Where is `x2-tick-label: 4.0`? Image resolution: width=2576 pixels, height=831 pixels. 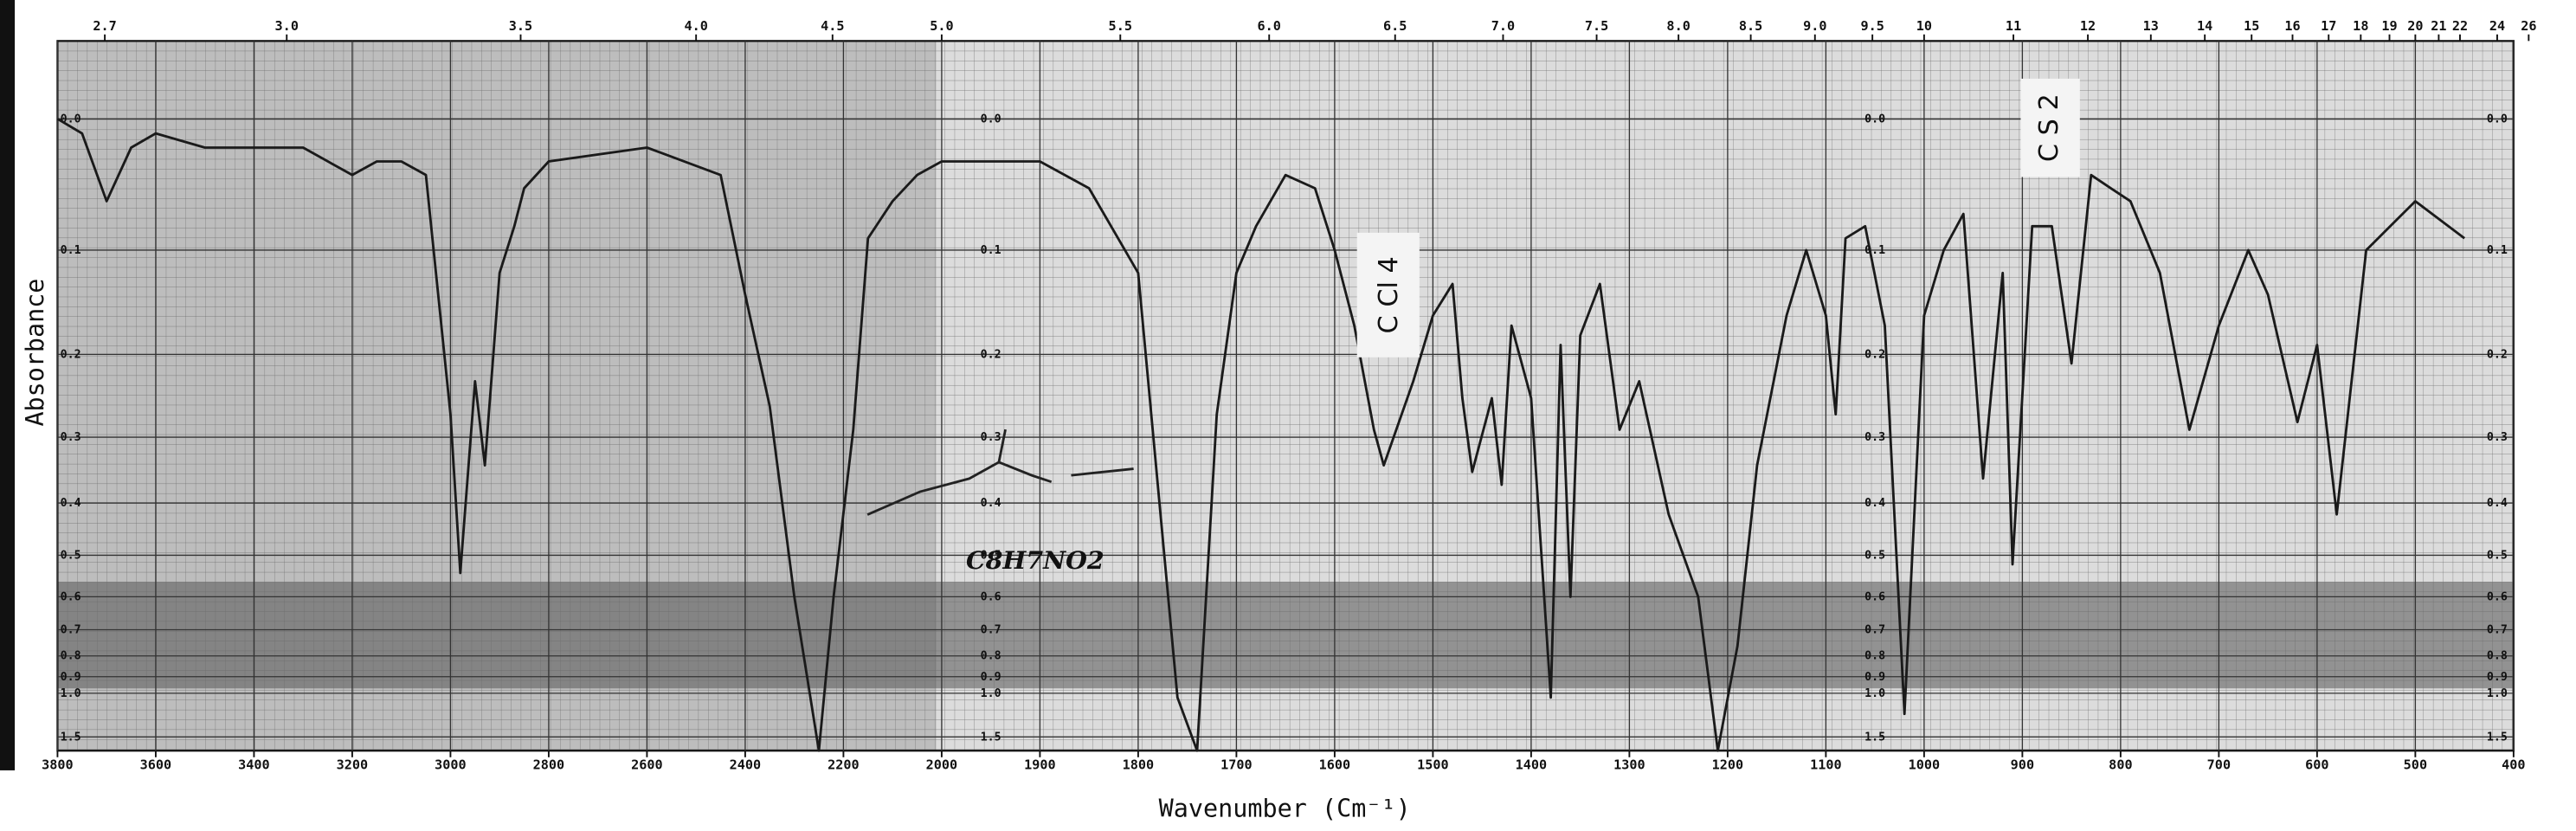 x2-tick-label: 4.0 is located at coordinates (695, 26).